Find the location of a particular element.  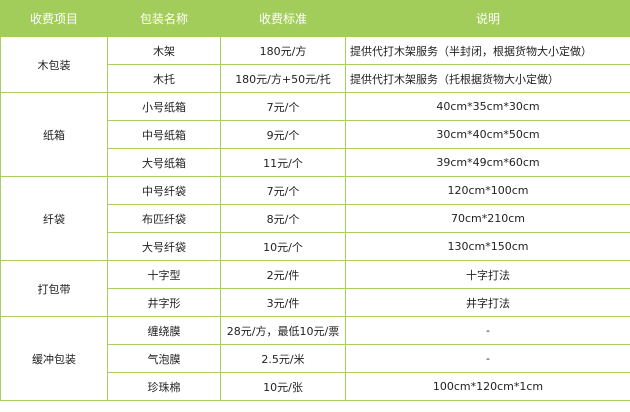

note-cell: 100cm*120cm*1cm is located at coordinates (487, 386).